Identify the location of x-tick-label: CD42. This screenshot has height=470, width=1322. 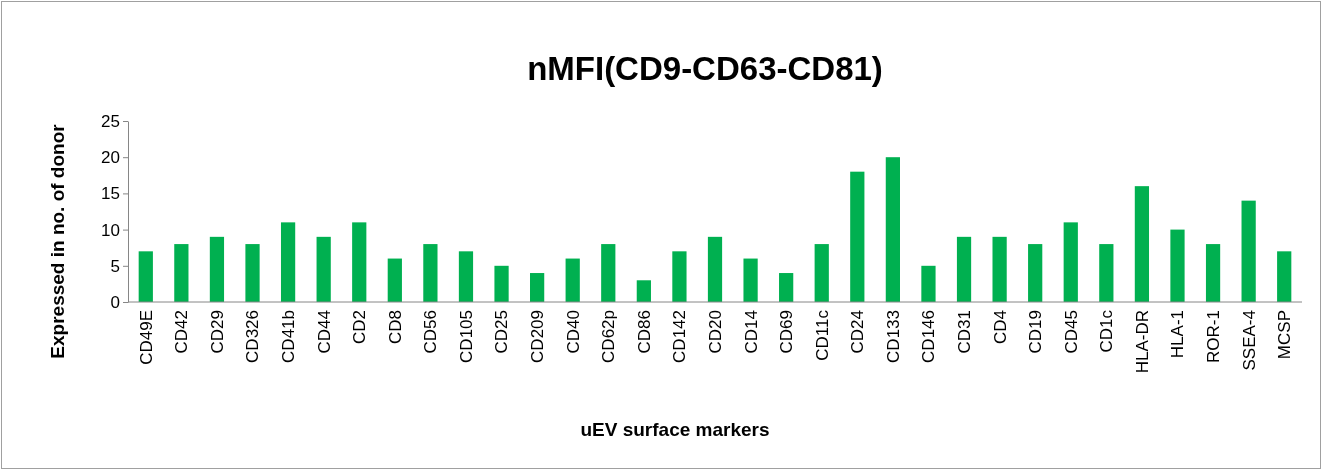
(182, 332).